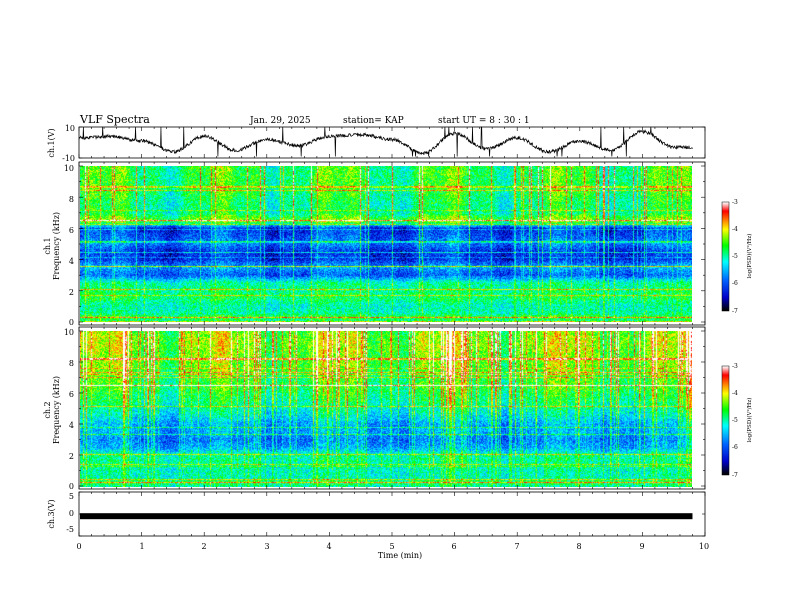 The image size is (792, 612). I want to click on cb1-image, so click(725, 256).